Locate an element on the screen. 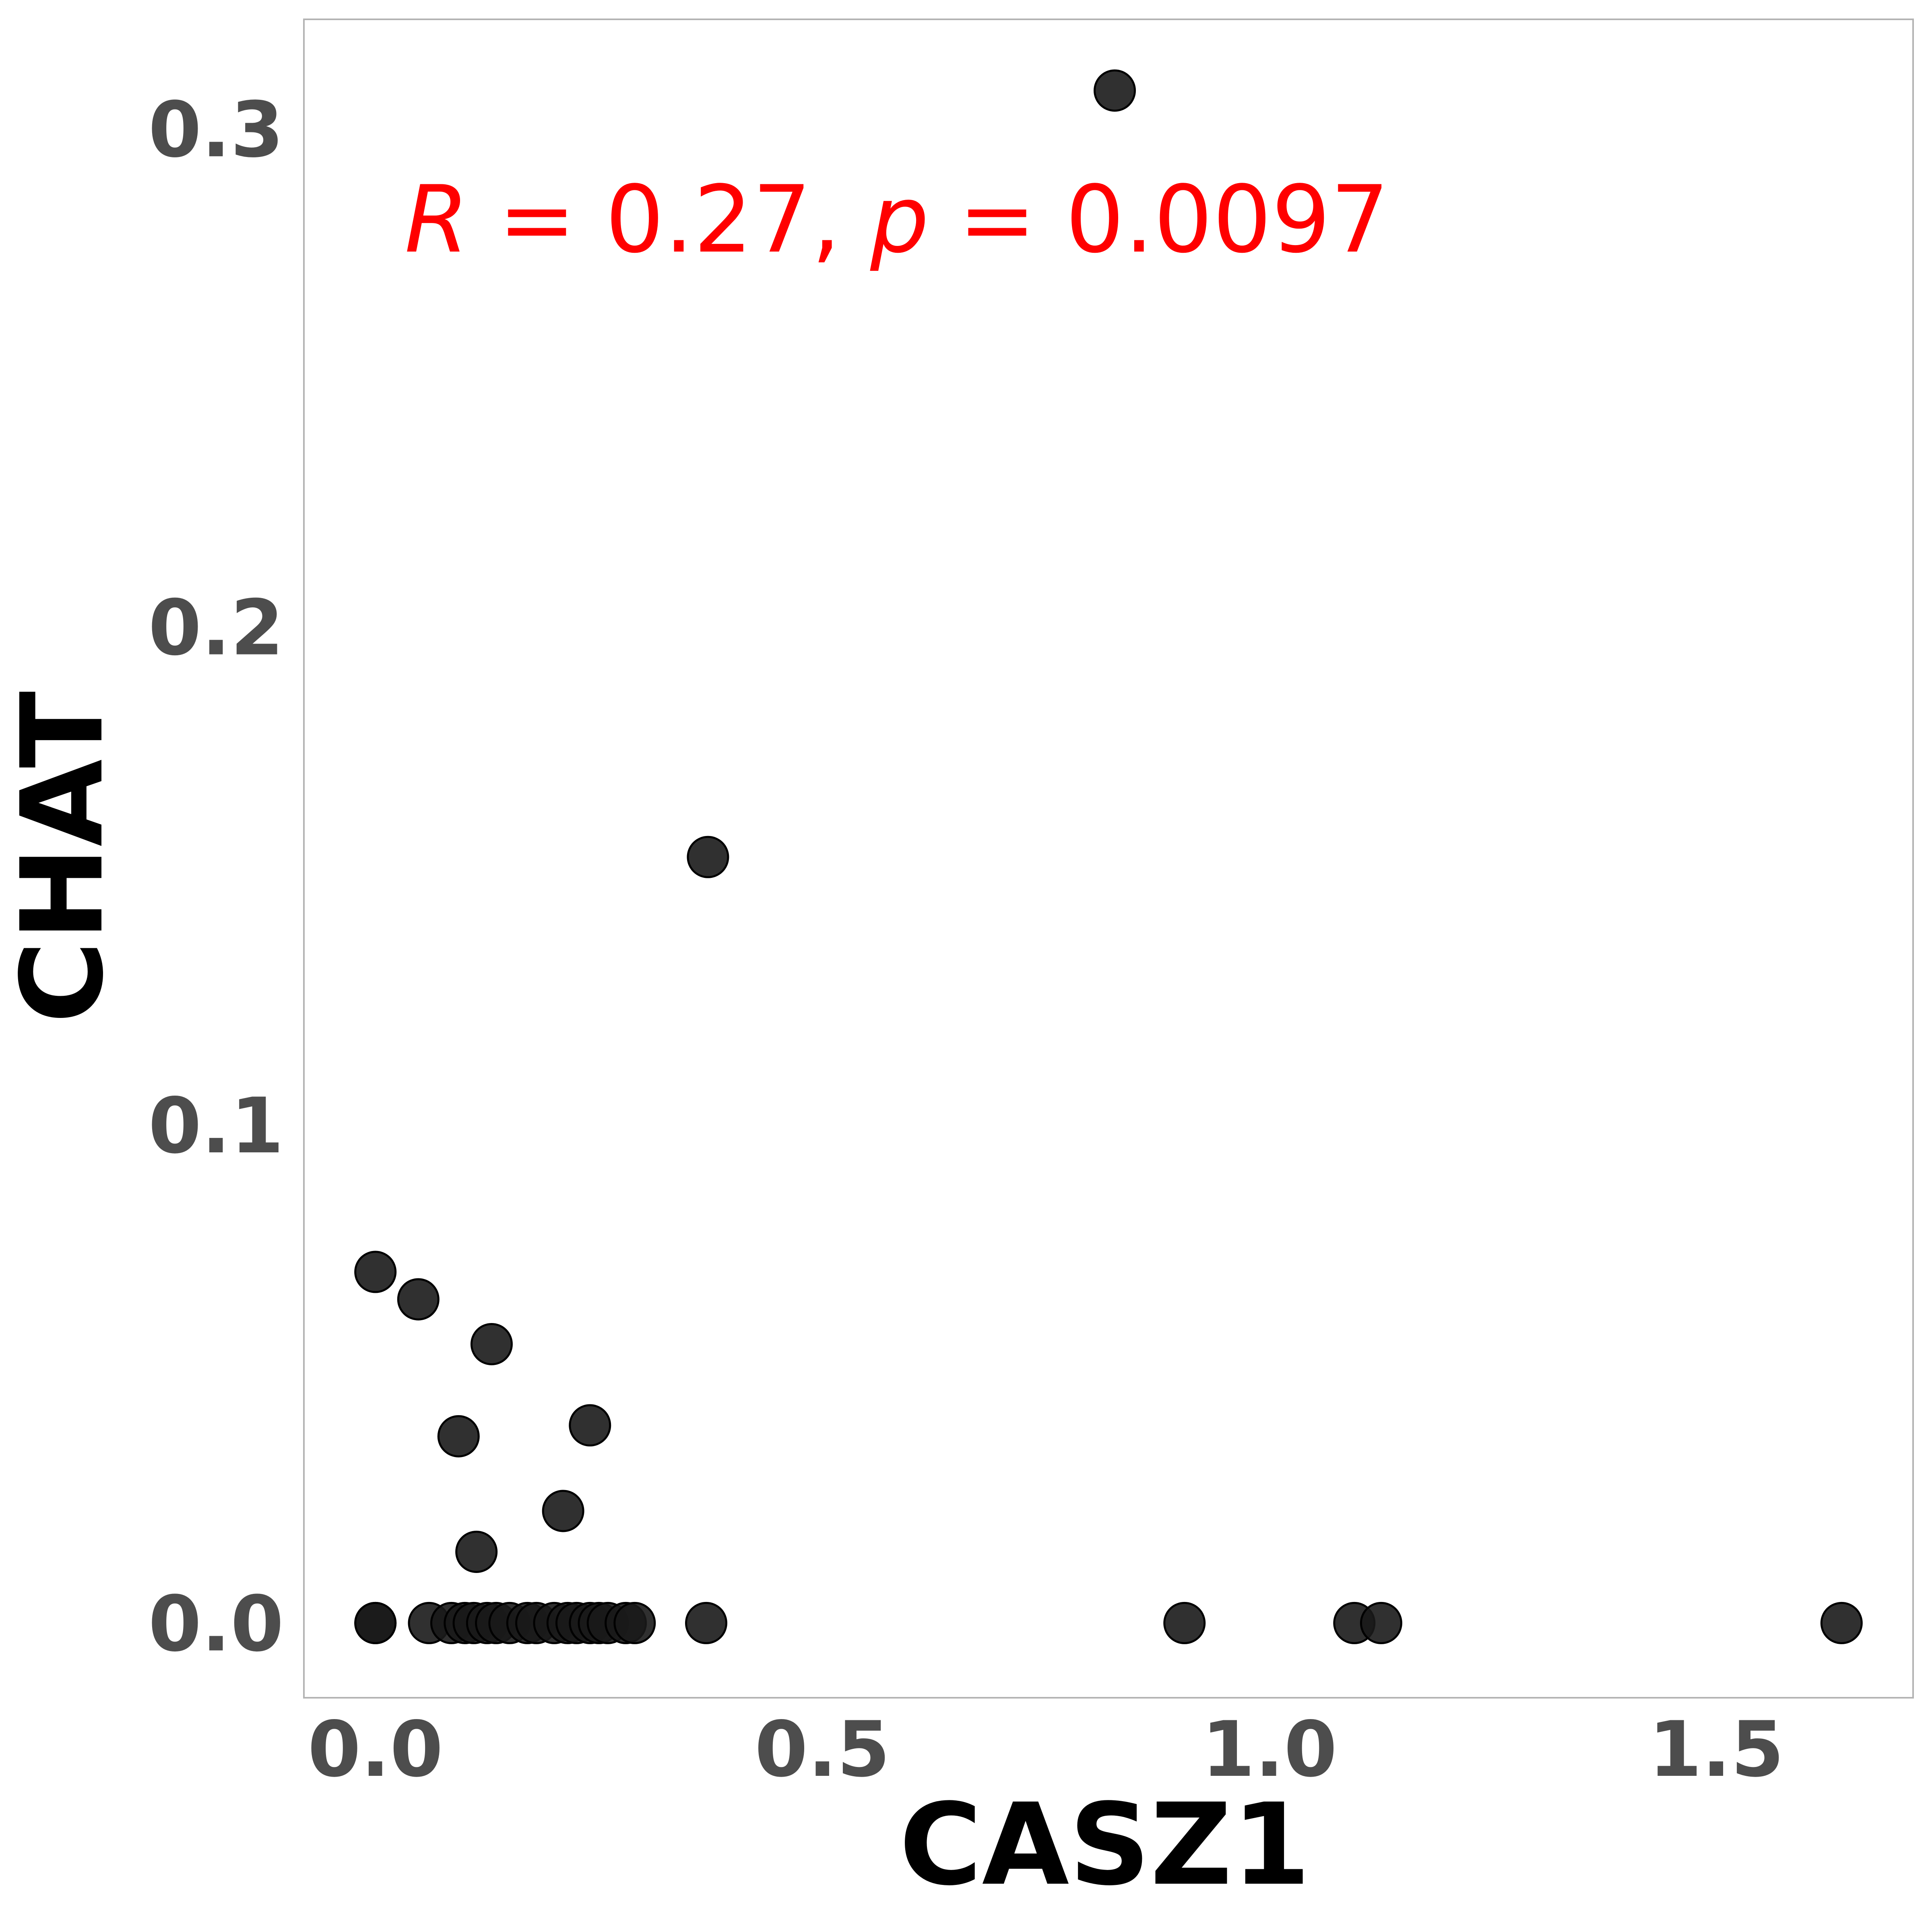 This screenshot has height=1932, width=1932. y-tick-label: 0.1 is located at coordinates (216, 1126).